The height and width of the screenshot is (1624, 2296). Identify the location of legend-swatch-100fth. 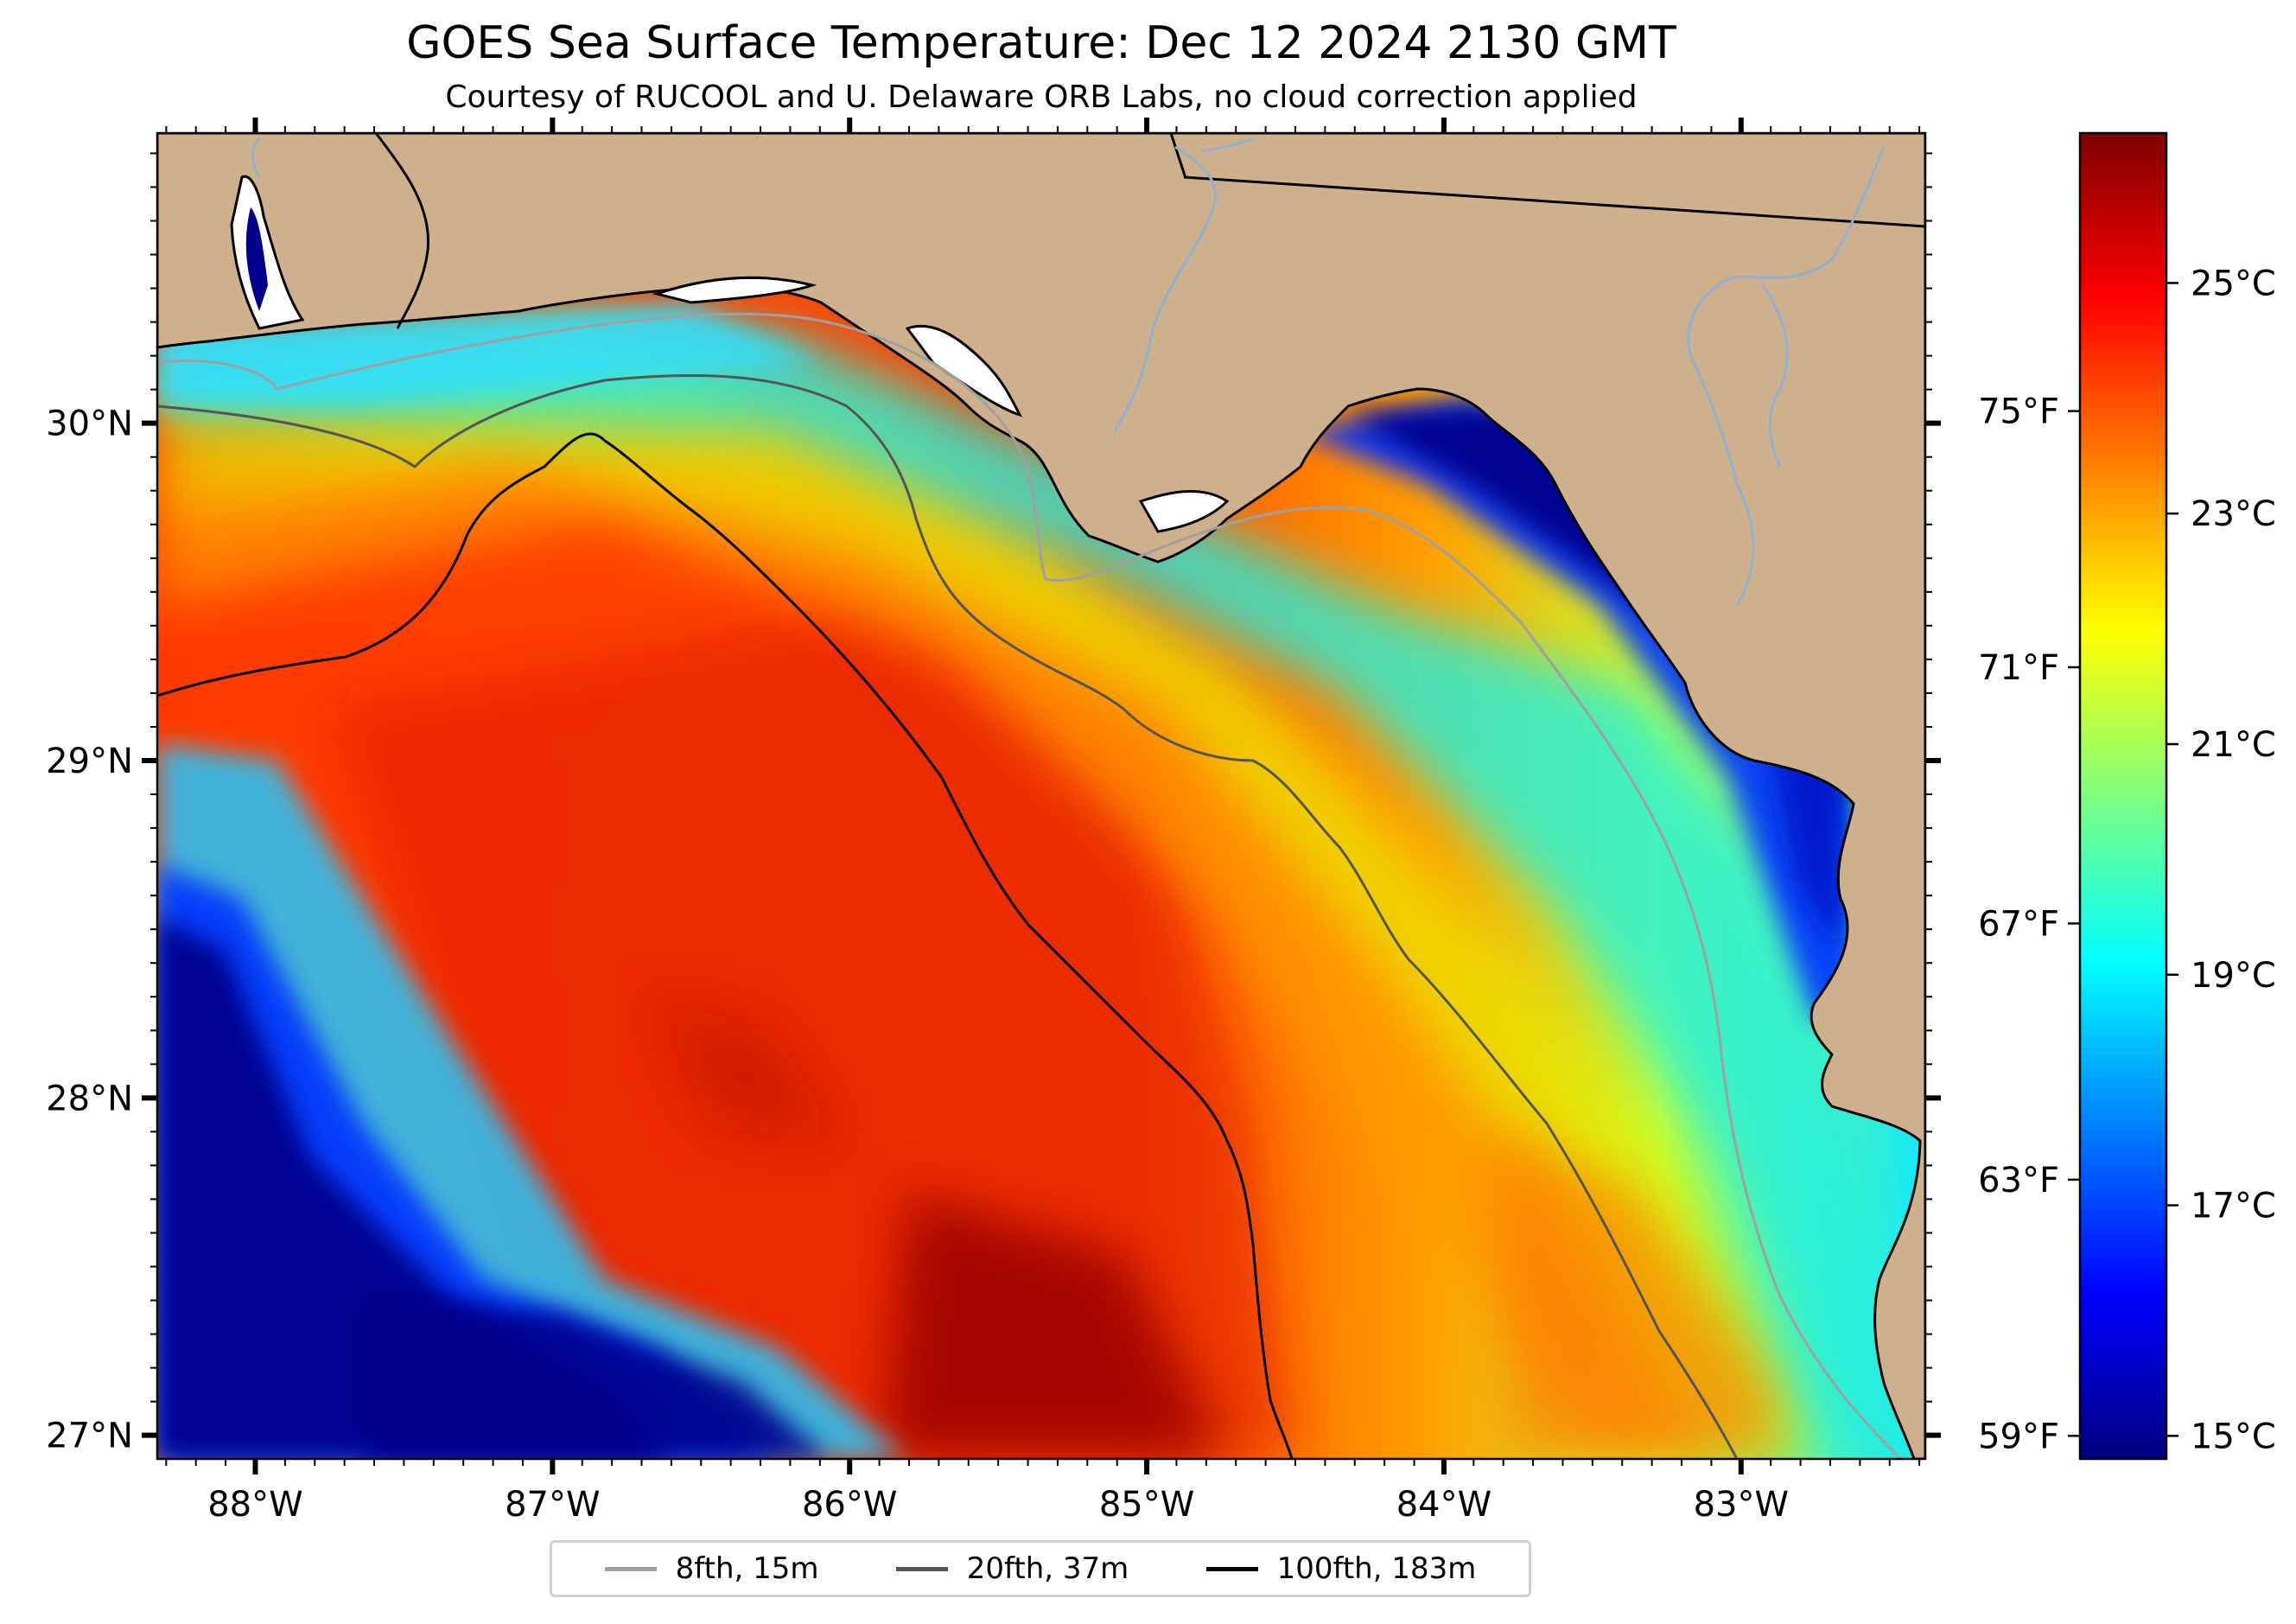
(1231, 1568).